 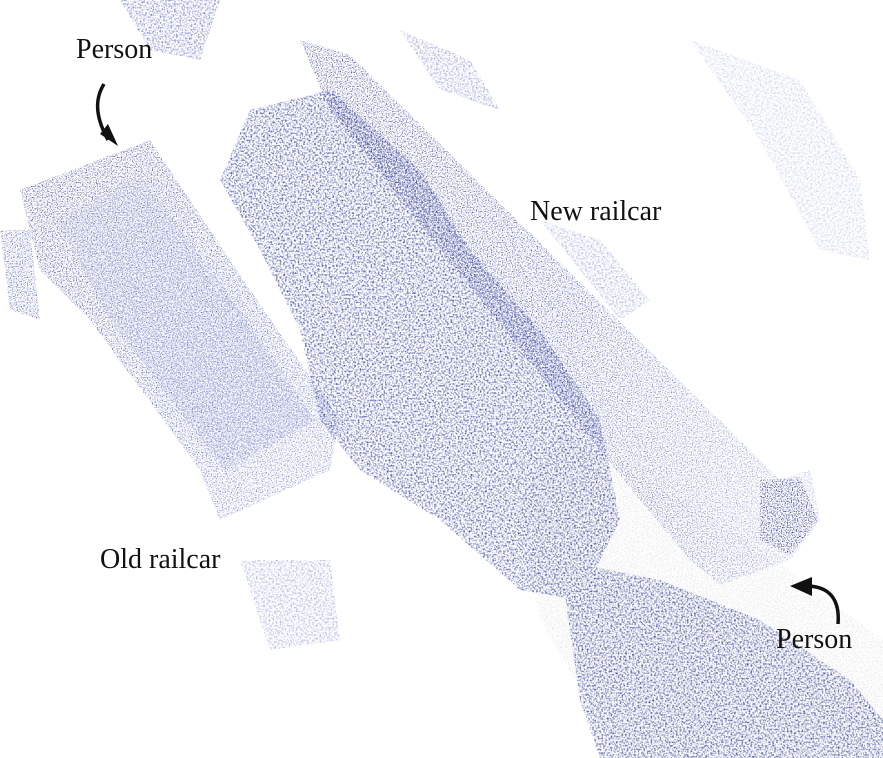 What do you see at coordinates (160, 559) in the screenshot?
I see `old-railcar-label: Old railcar` at bounding box center [160, 559].